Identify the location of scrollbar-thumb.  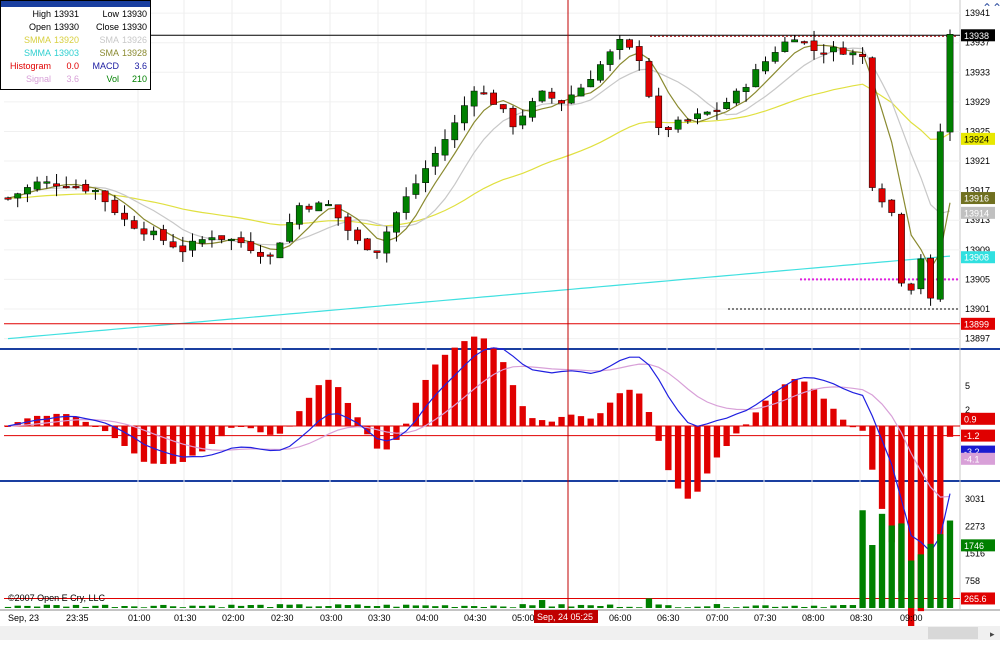
(953, 633).